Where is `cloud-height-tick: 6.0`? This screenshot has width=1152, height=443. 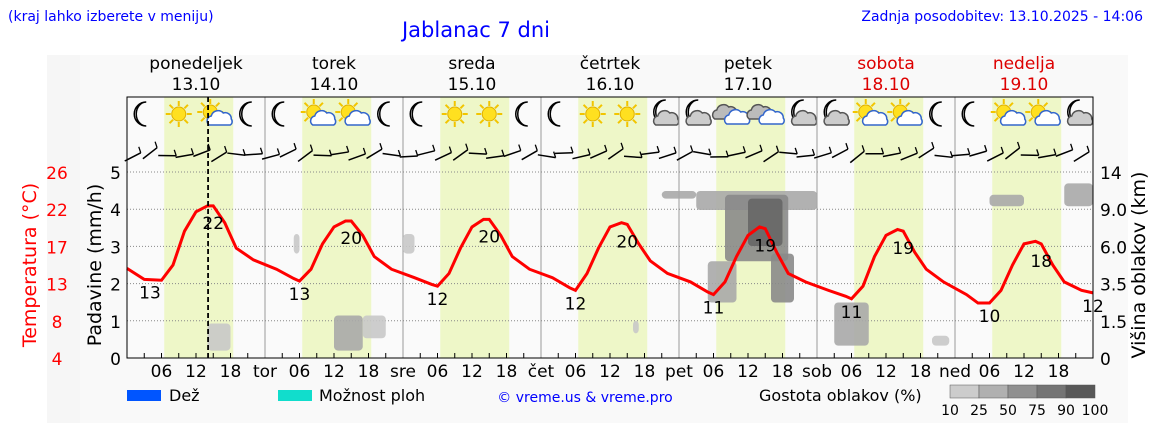
cloud-height-tick: 6.0 is located at coordinates (1113, 248).